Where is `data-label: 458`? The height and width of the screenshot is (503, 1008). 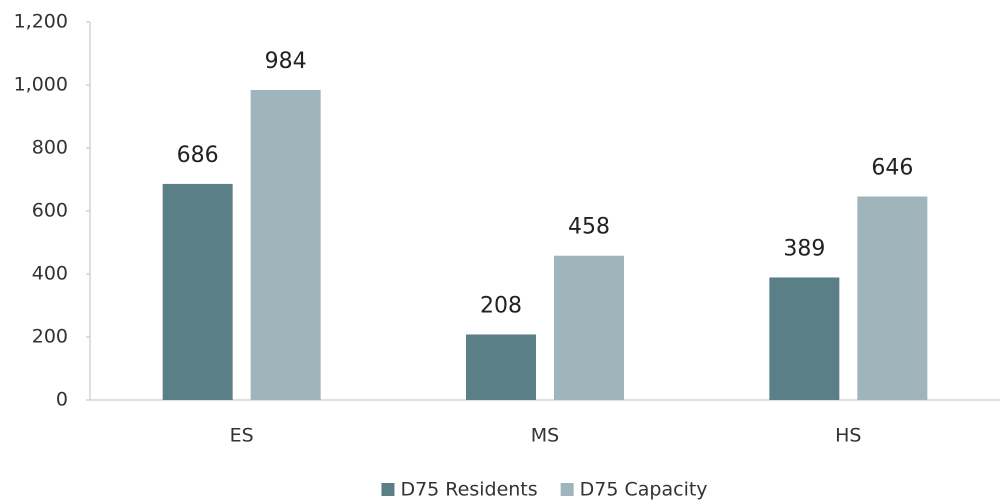 data-label: 458 is located at coordinates (589, 227).